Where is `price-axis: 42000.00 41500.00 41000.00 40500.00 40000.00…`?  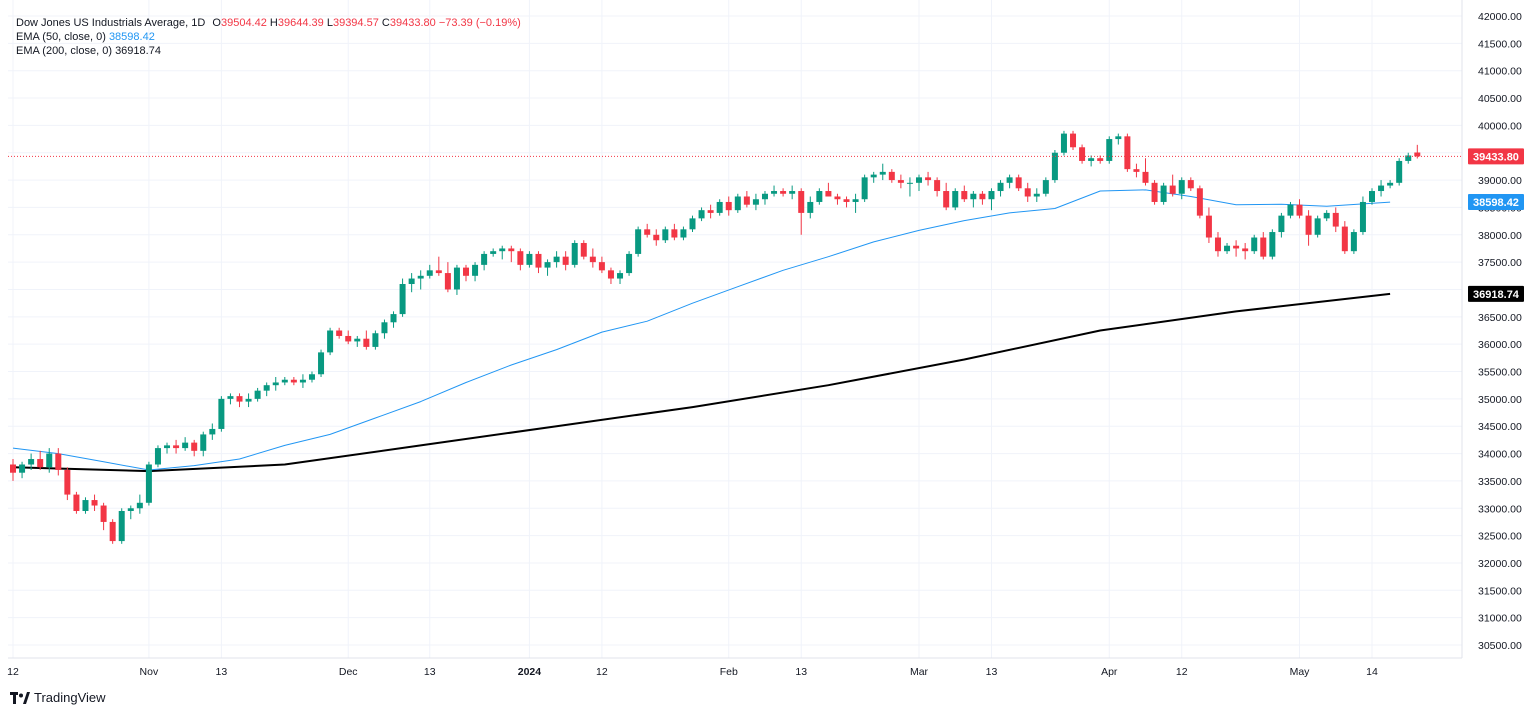 price-axis: 42000.00 41500.00 41000.00 40500.00 40000.00… is located at coordinates (1500, 331).